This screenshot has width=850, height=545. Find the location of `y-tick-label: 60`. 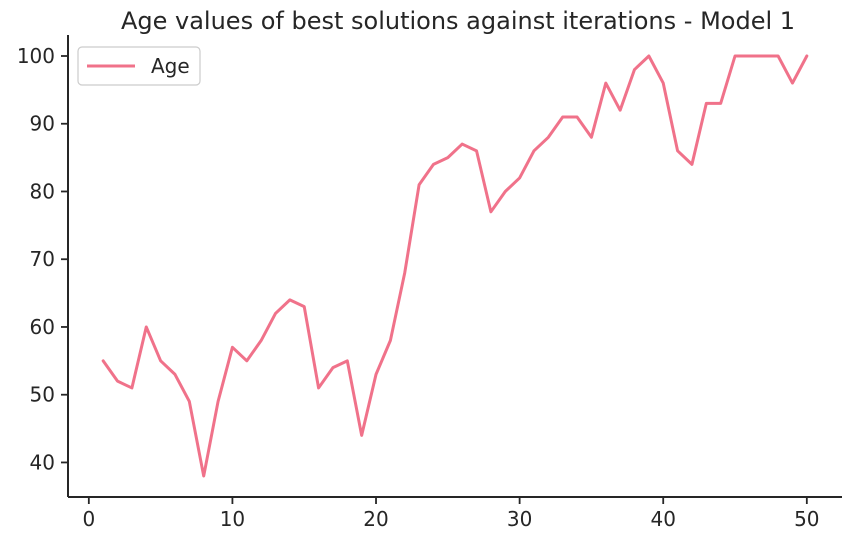

y-tick-label: 60 is located at coordinates (42, 327).